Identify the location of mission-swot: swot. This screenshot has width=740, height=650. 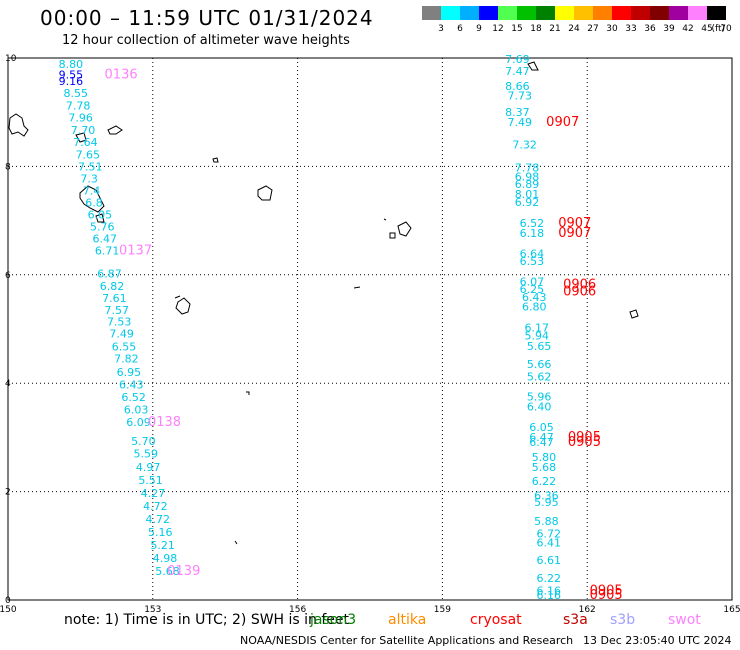
(684, 620).